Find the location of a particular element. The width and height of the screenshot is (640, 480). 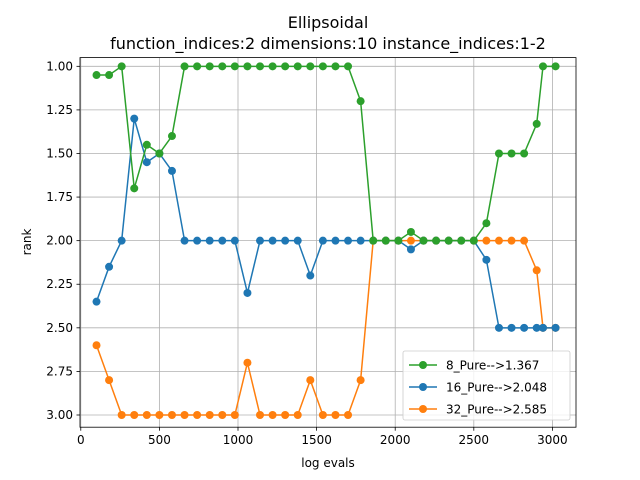

x-tick-label: 2500 is located at coordinates (474, 440).